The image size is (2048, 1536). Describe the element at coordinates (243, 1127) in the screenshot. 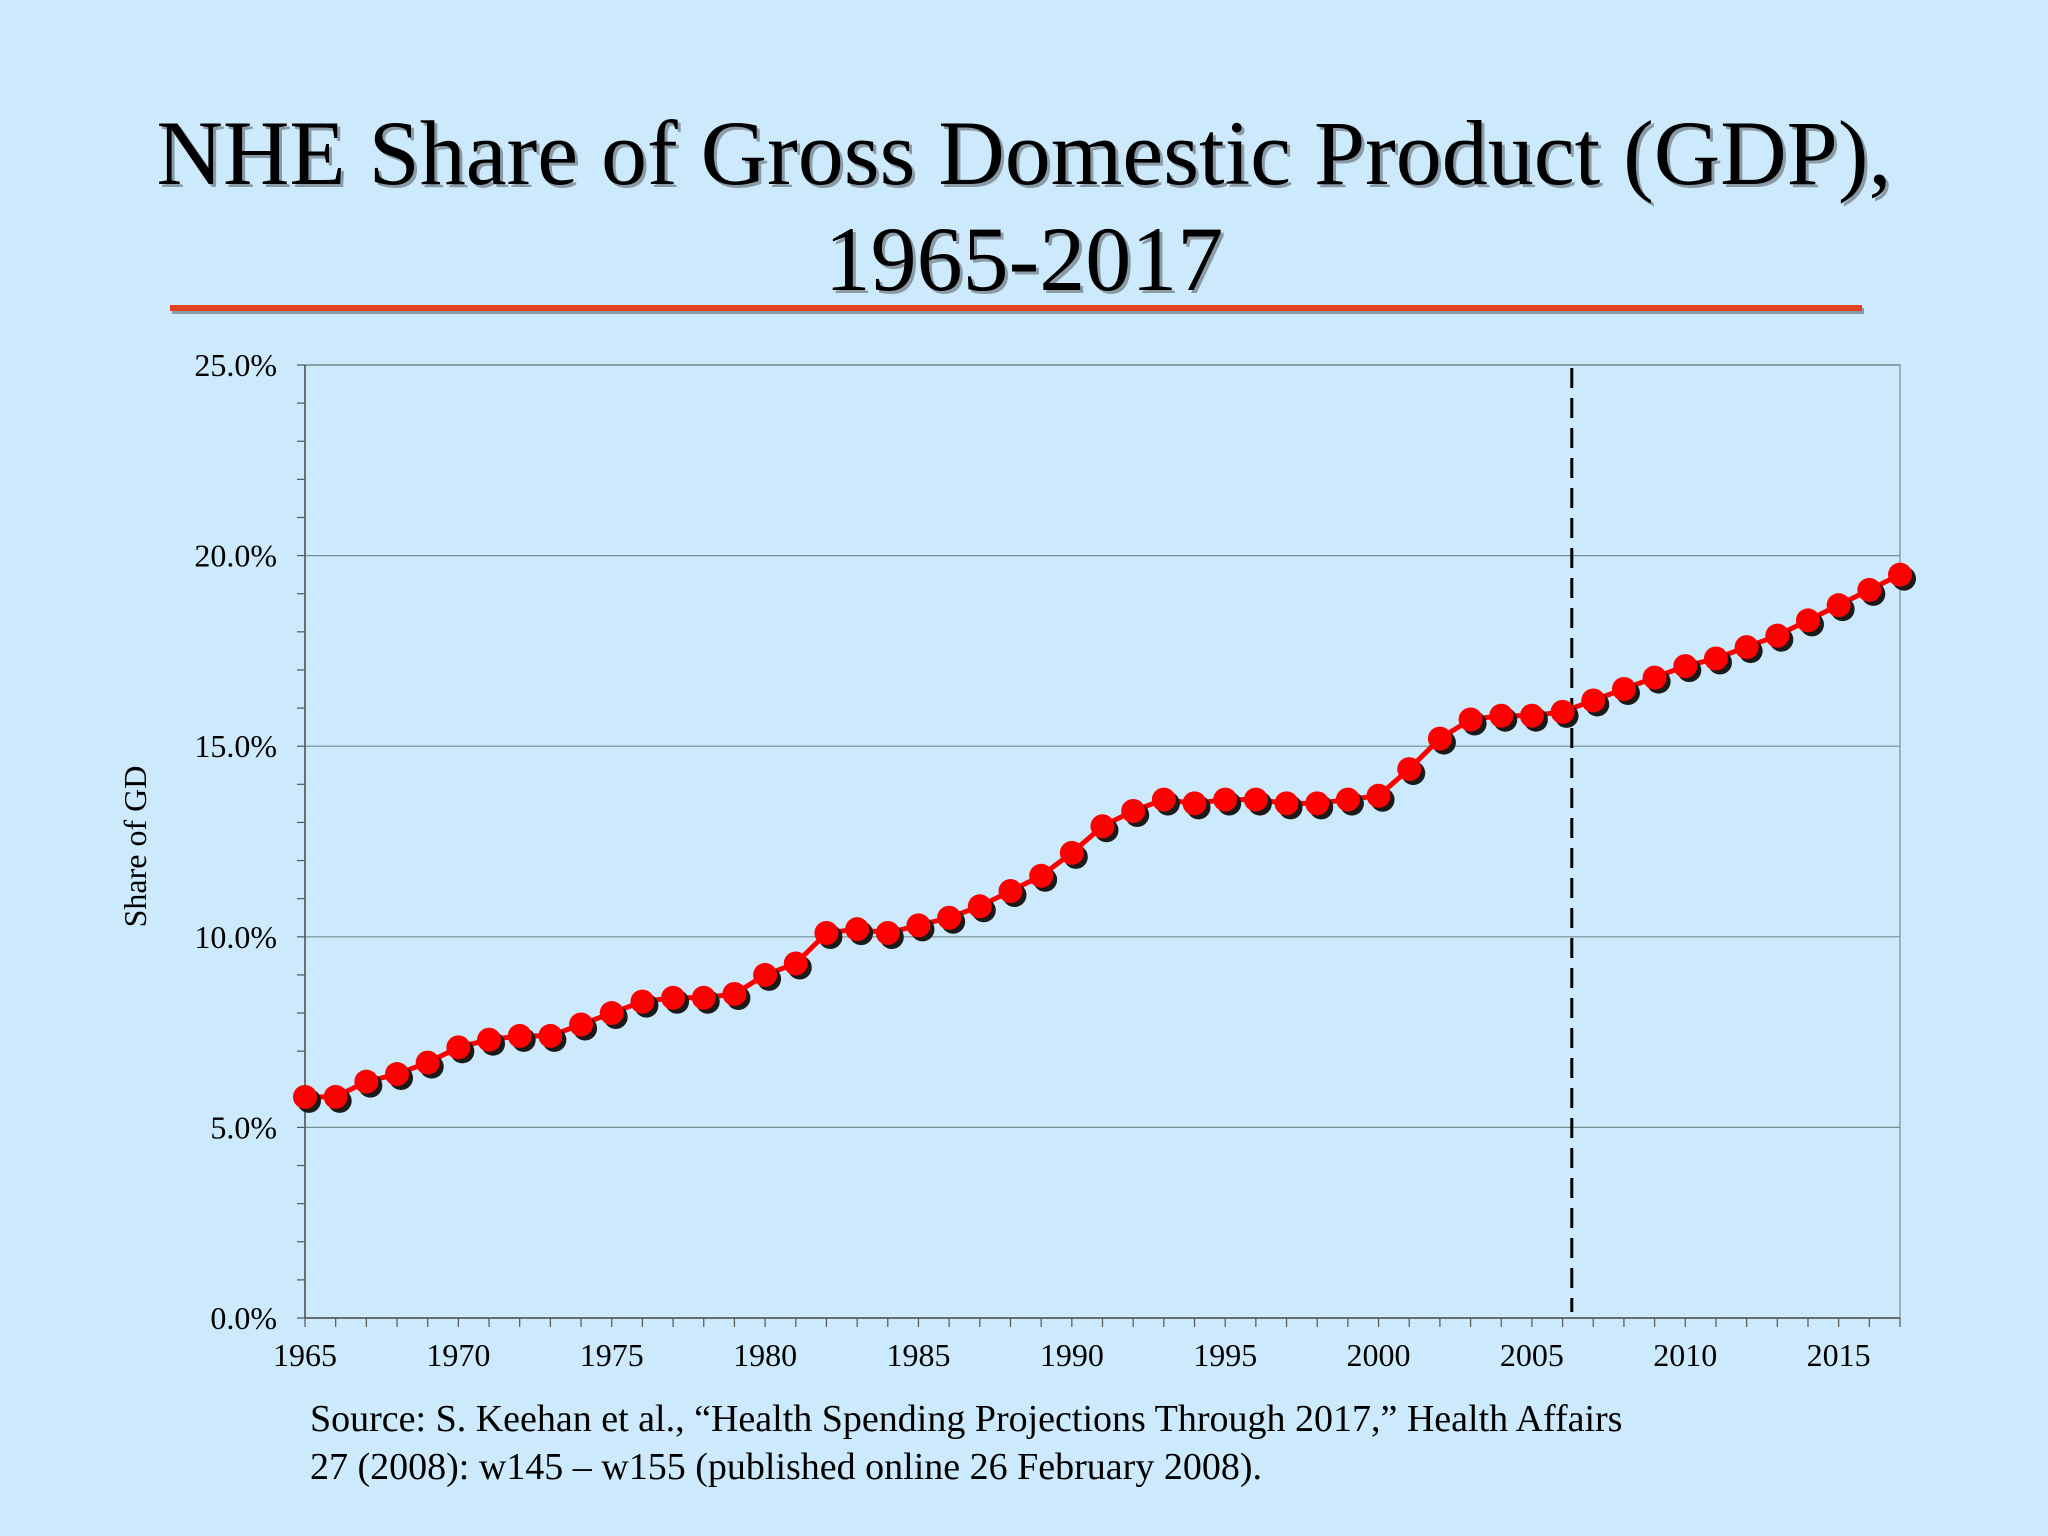

I see `y-tick-label: 5.0%` at that location.